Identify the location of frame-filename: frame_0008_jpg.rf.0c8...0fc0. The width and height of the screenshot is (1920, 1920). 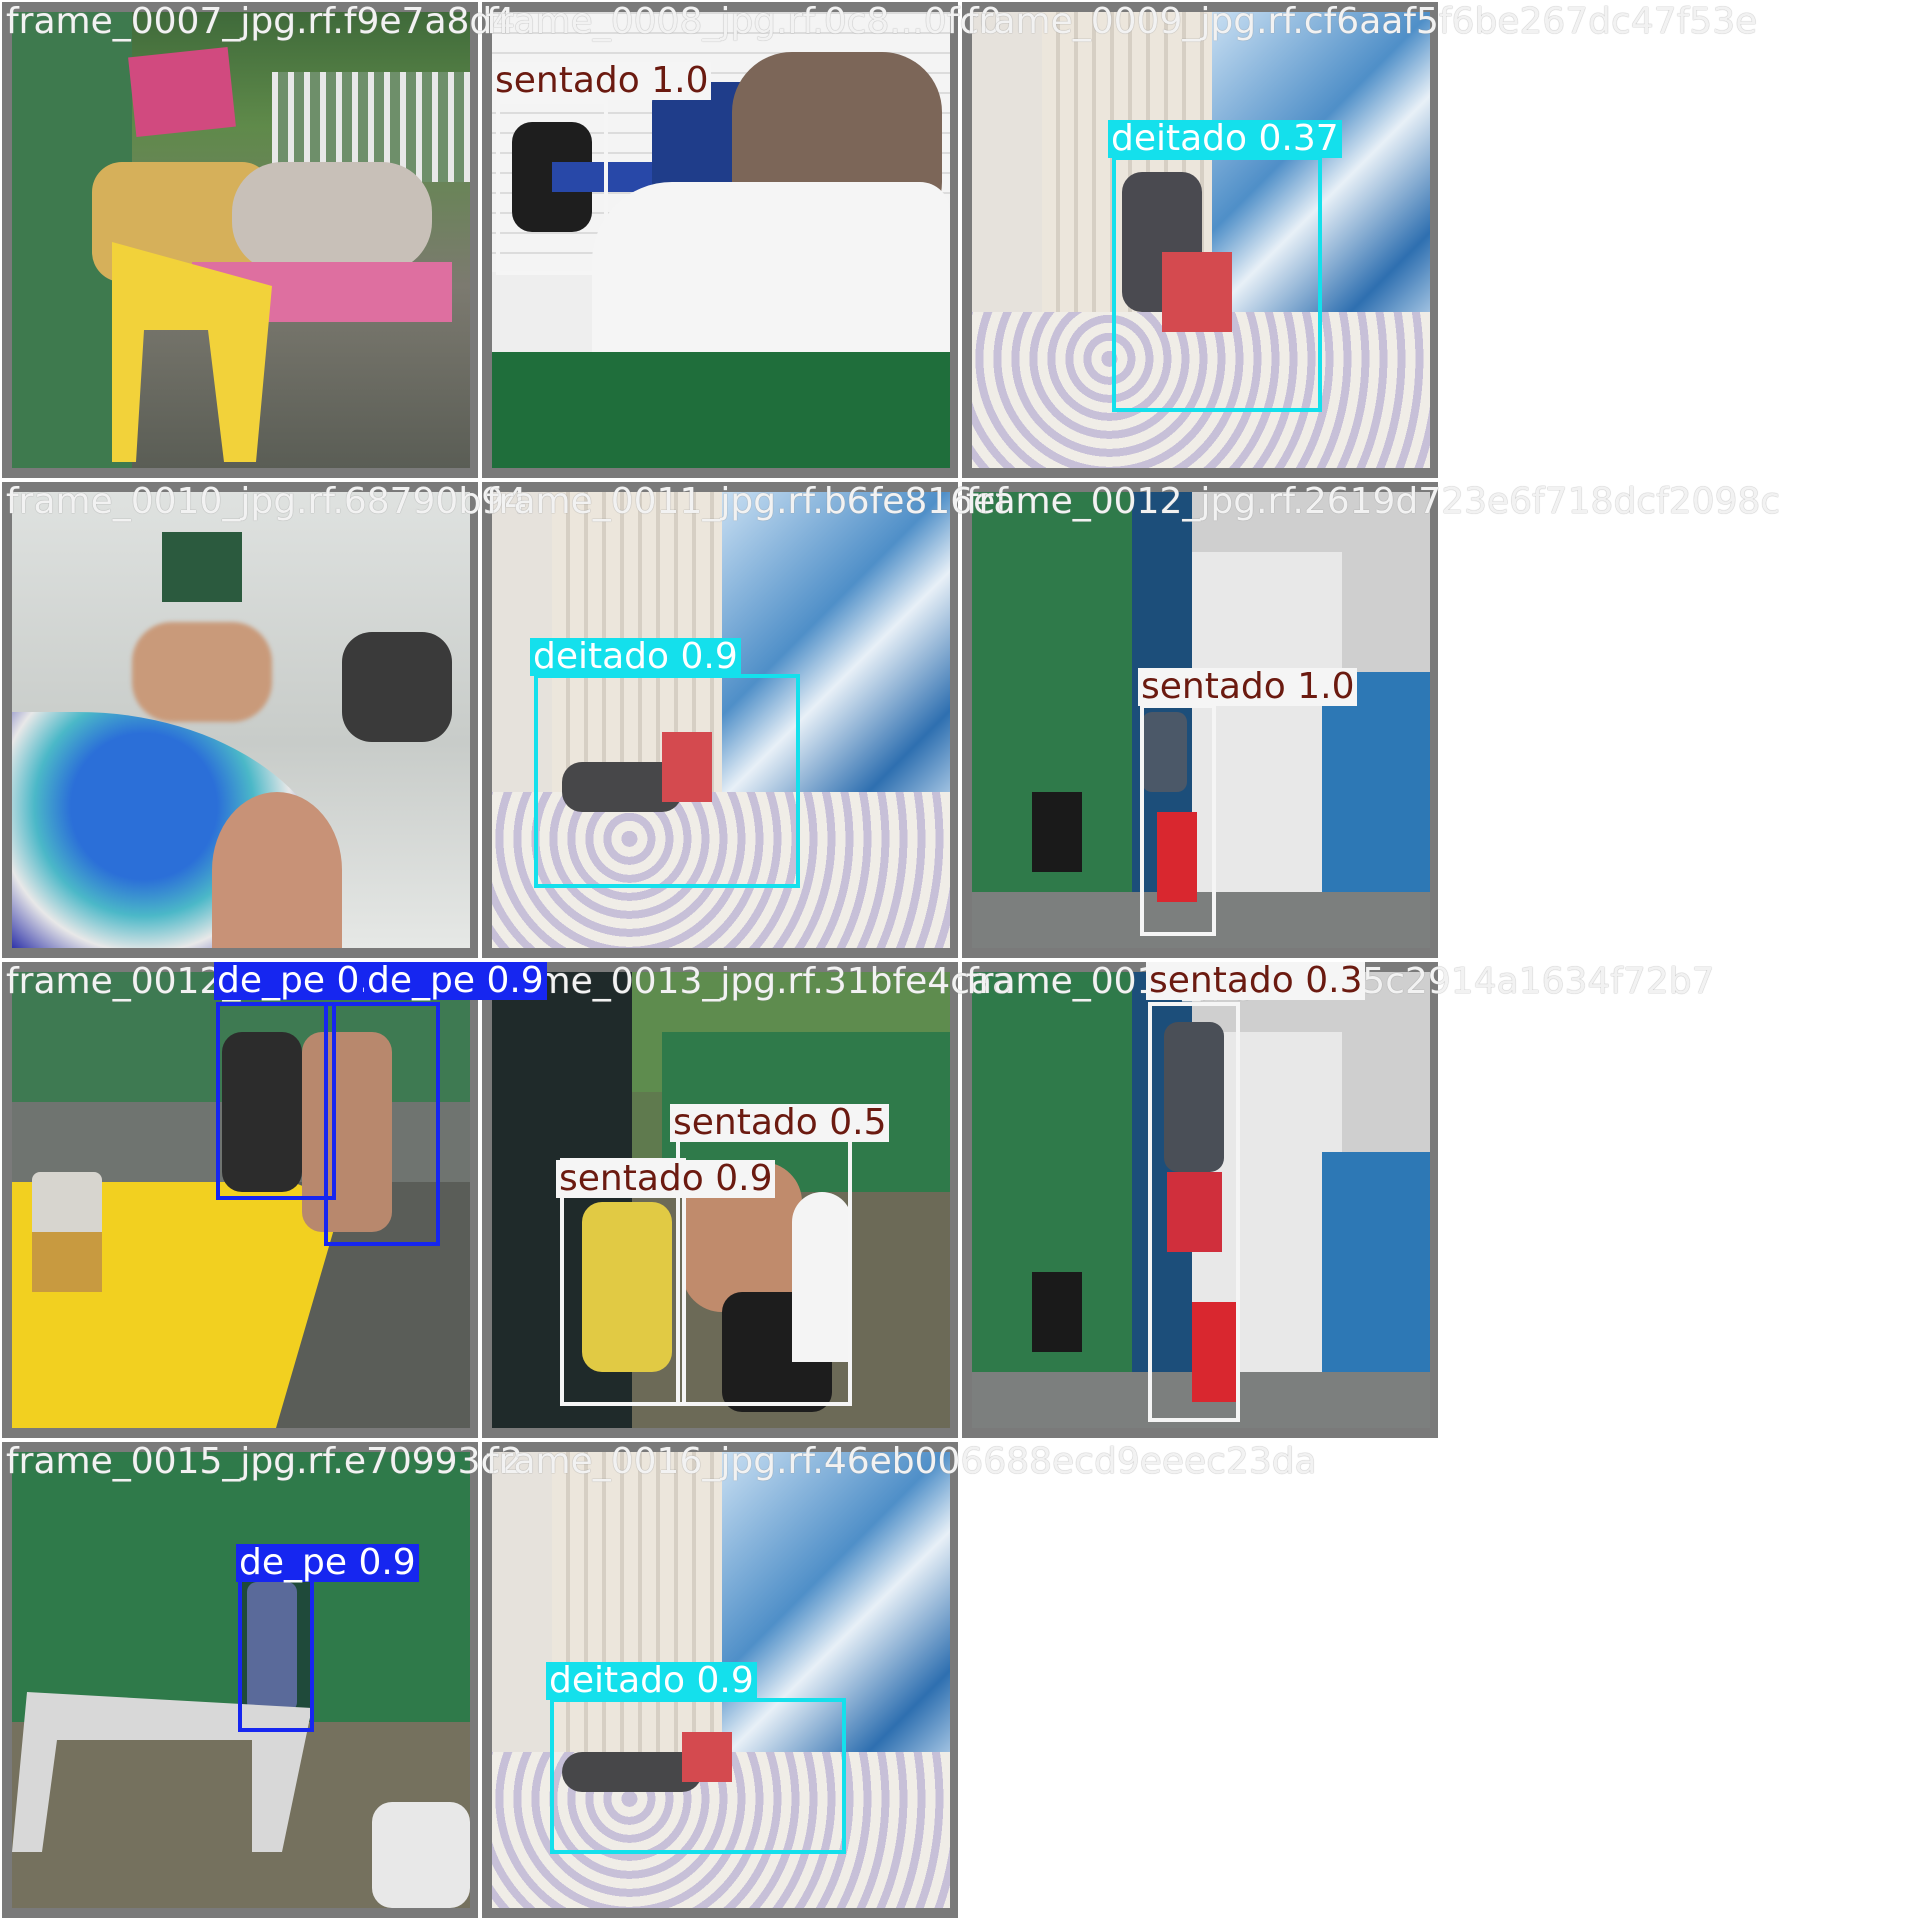
(744, 21).